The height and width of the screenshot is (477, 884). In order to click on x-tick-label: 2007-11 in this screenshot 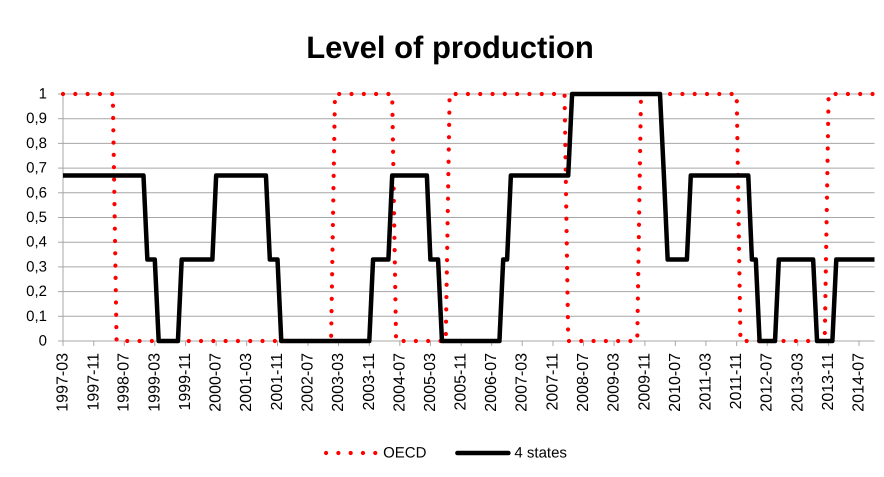, I will do `click(553, 381)`.